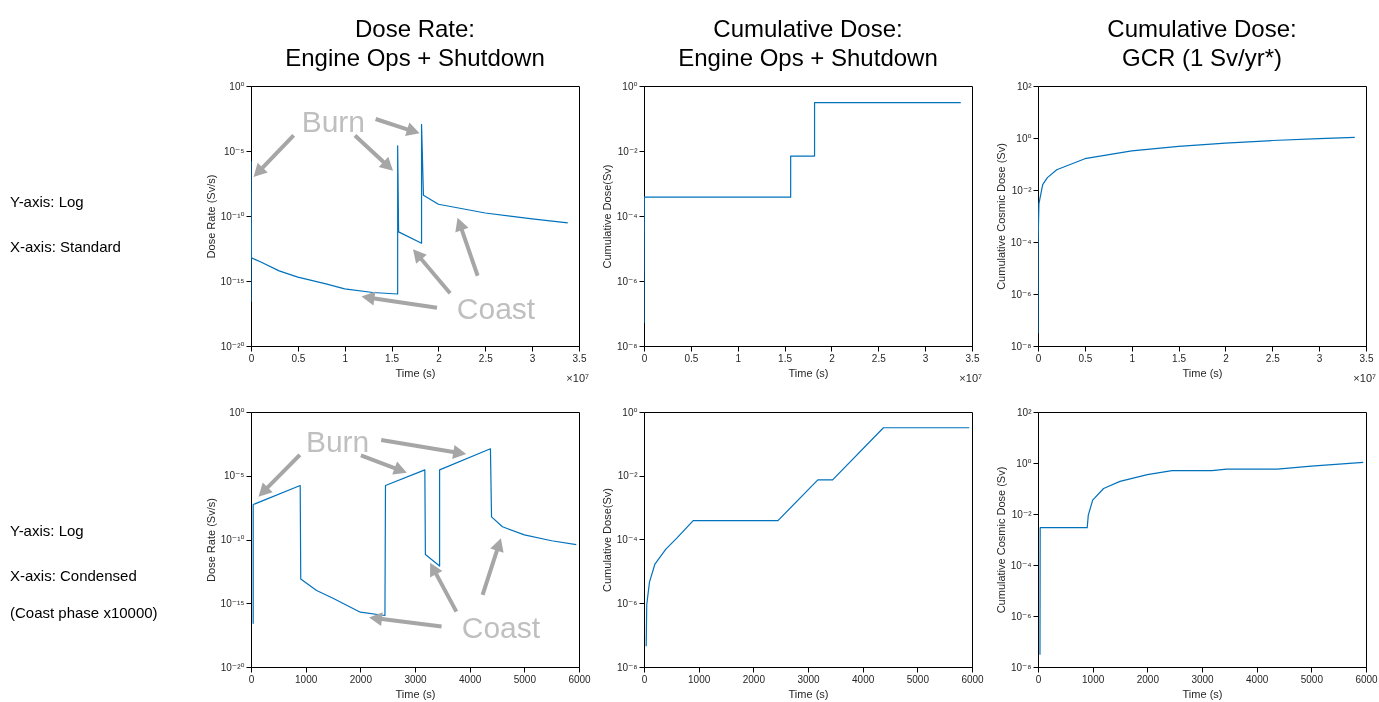 This screenshot has height=702, width=1379. I want to click on text: (Coast phase x10000), so click(84, 612).